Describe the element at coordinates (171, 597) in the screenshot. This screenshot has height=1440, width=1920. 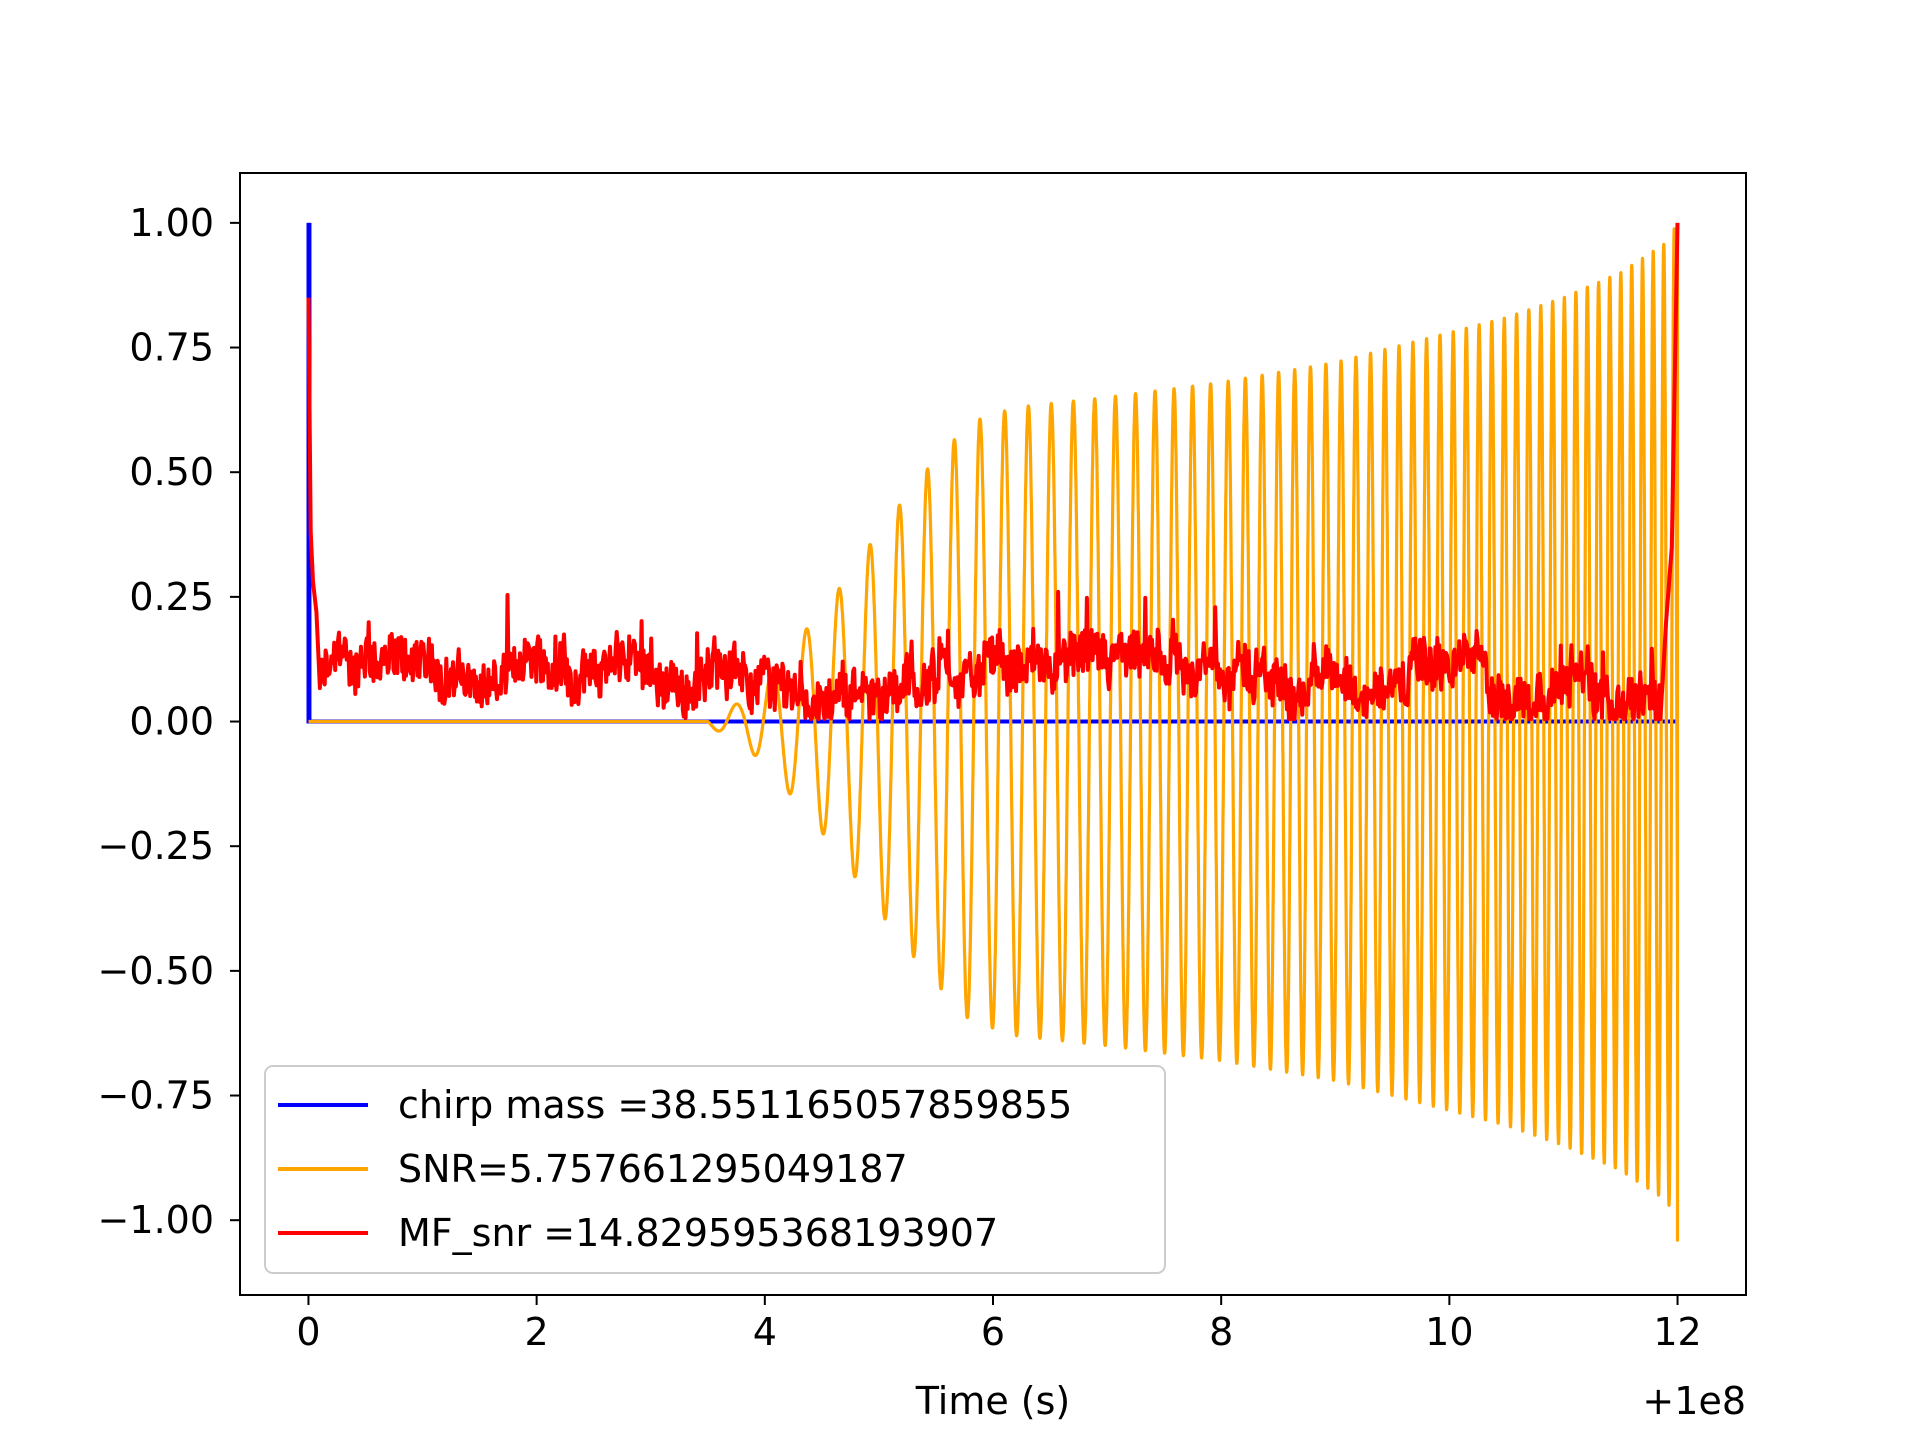
I see `y-tick-label: 0.25` at that location.